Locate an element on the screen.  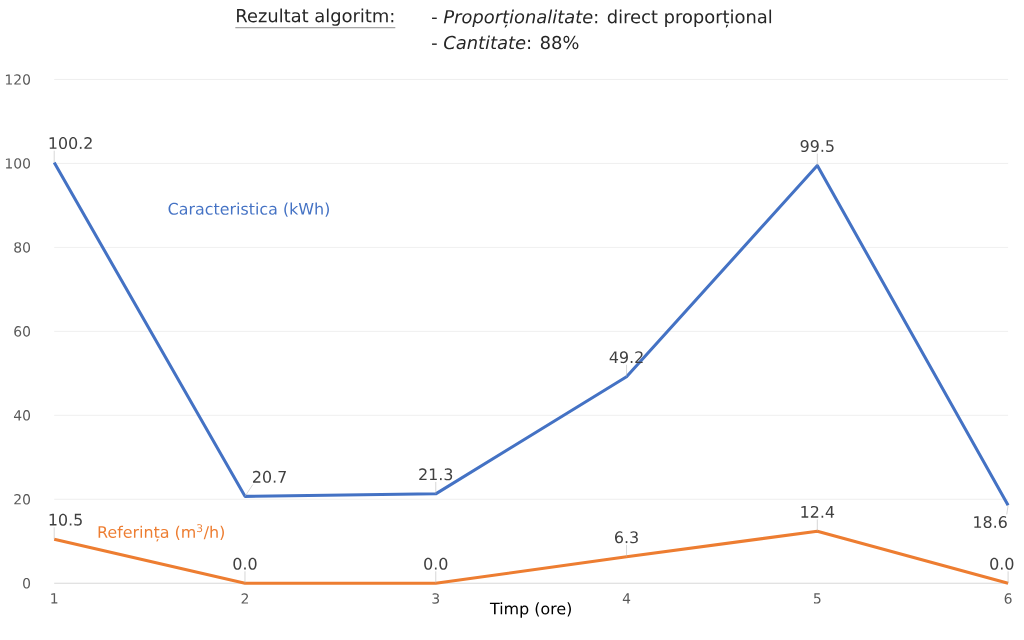
y-tick-label: 60 is located at coordinates (22, 331).